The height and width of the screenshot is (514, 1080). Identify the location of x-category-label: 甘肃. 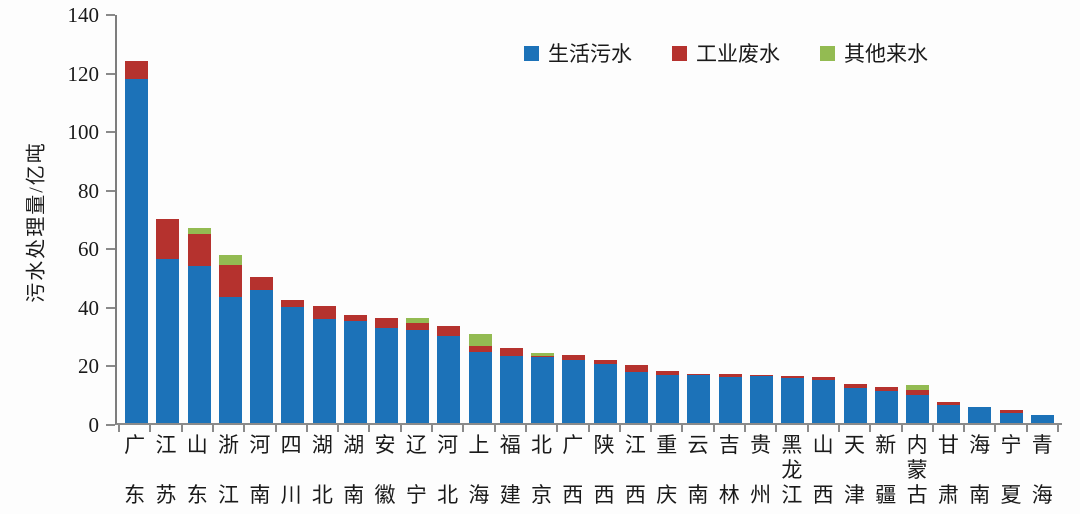
(948, 470).